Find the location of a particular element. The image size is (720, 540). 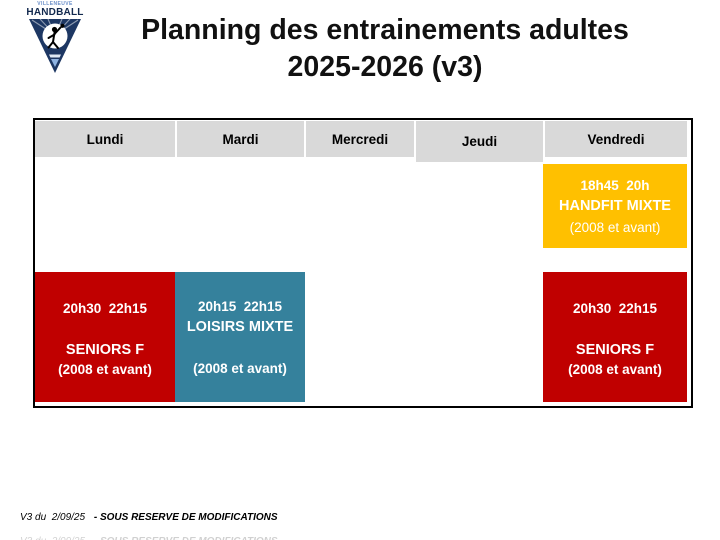

session-cell-handfit-mixte: 18h45 20h HANDFIT MIXTE (2008 et avant) is located at coordinates (615, 206).